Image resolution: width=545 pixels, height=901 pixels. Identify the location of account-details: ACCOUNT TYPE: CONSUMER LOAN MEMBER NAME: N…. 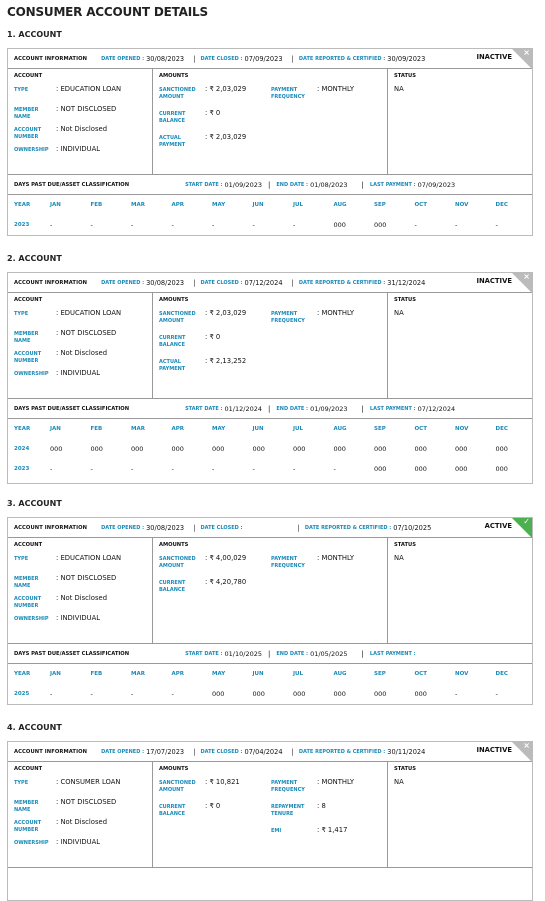
(270, 815).